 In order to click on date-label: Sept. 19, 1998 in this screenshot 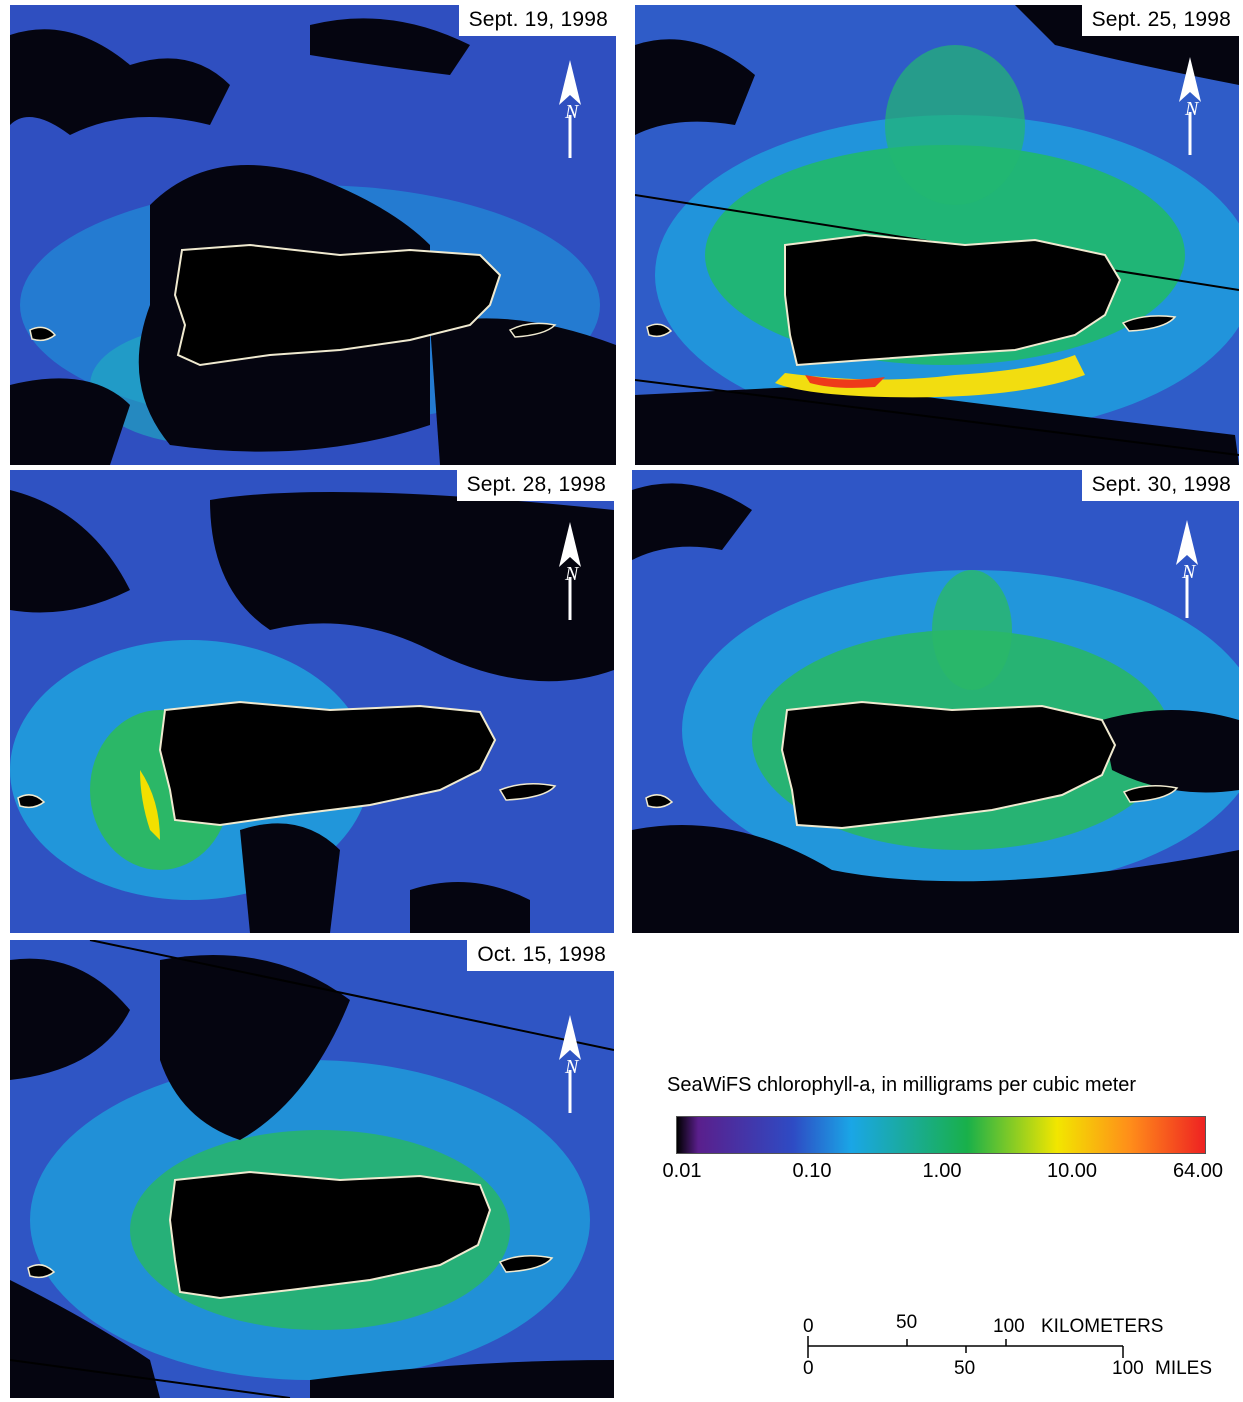, I will do `click(537, 20)`.